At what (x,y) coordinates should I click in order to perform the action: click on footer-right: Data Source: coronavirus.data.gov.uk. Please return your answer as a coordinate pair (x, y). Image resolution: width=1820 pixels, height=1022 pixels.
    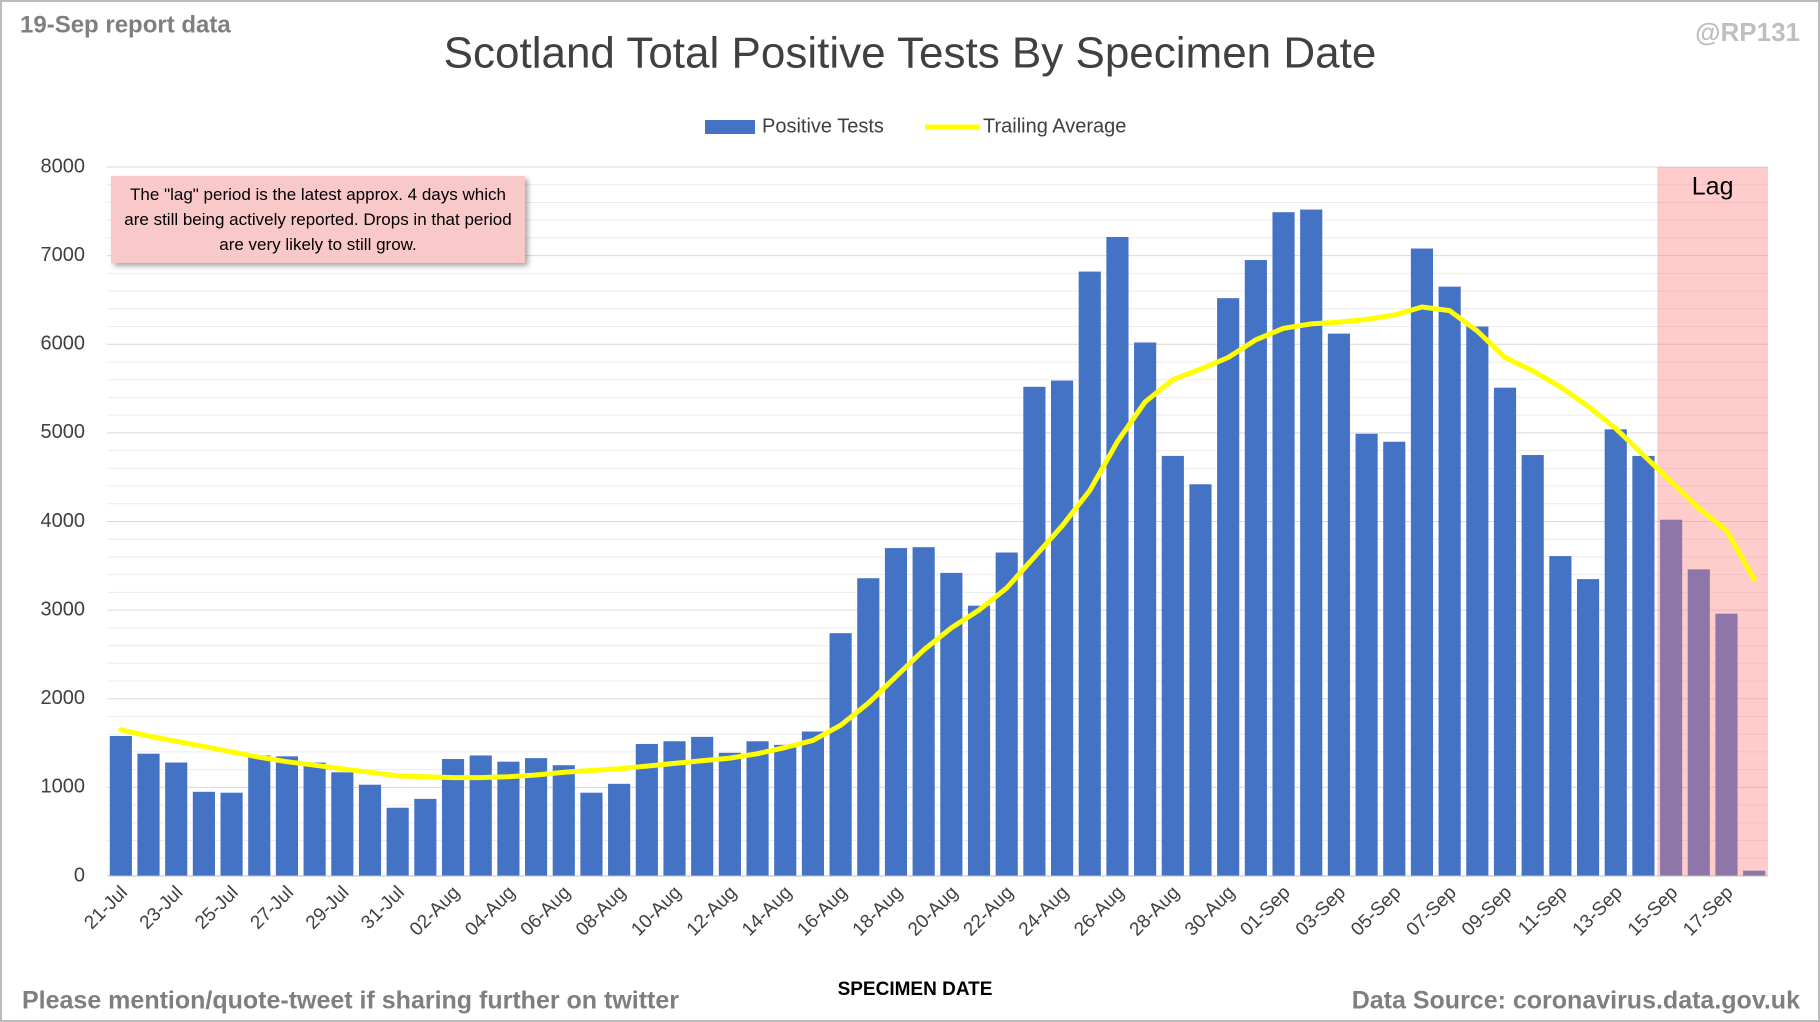
    Looking at the image, I should click on (1576, 1001).